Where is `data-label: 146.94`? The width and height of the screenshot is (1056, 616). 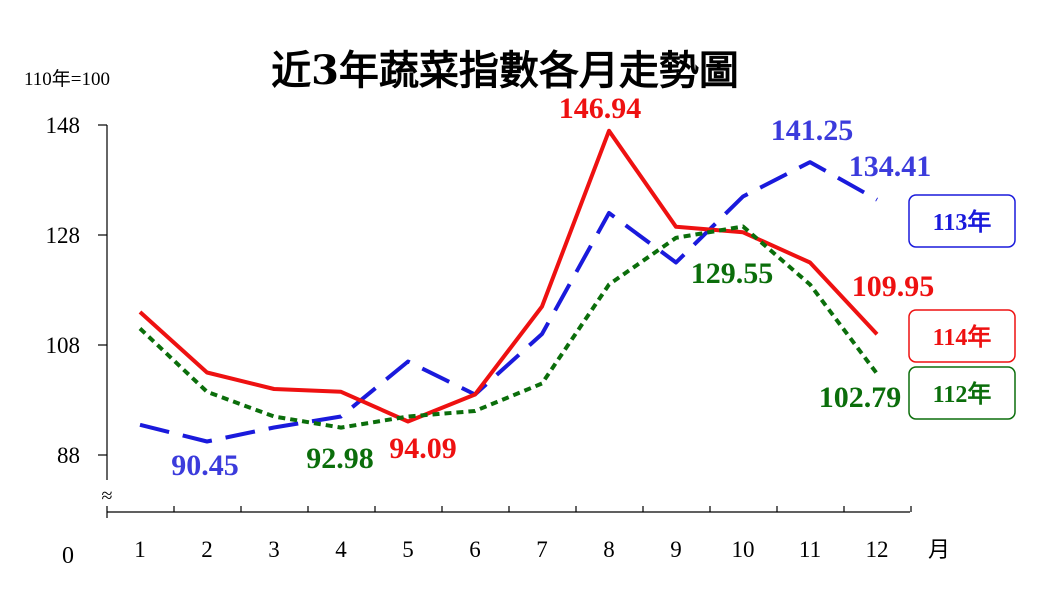
data-label: 146.94 is located at coordinates (600, 108).